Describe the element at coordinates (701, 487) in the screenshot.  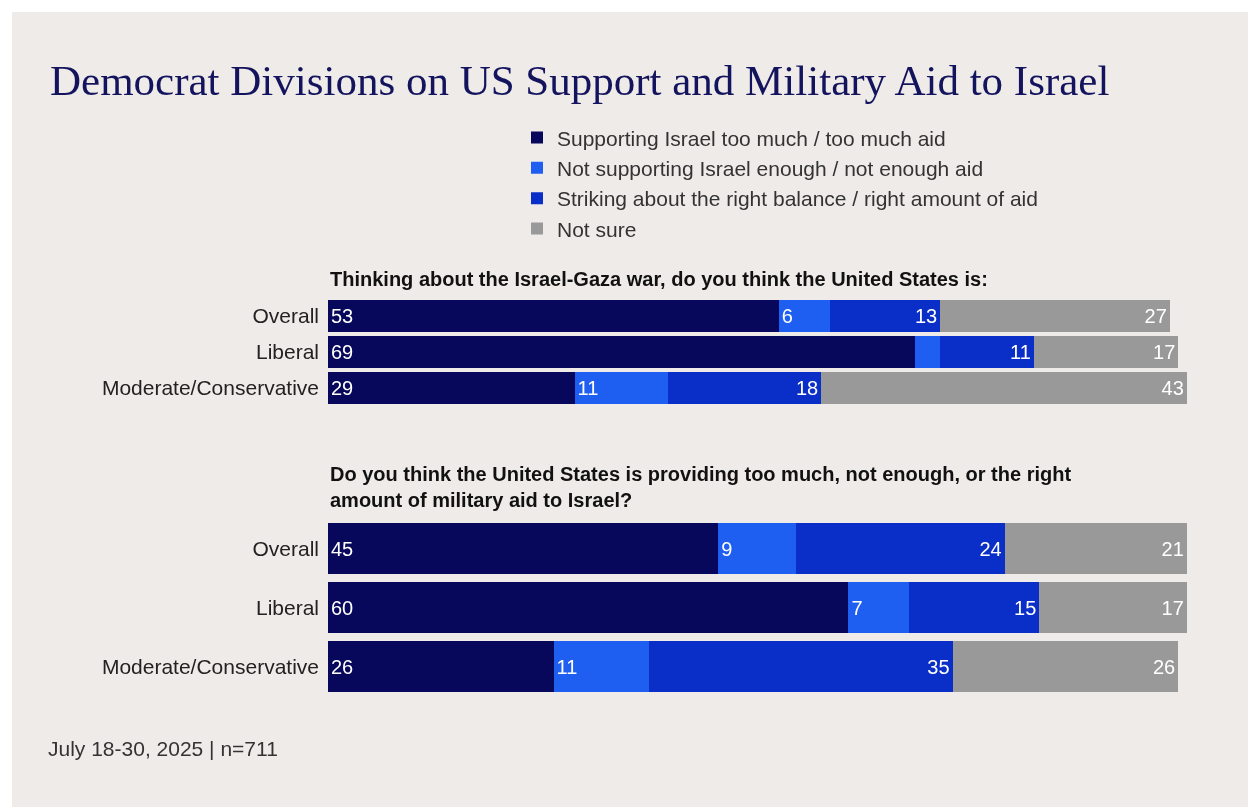
I see `chart-subtitle: Do you think the United States is providing too much, not enough, or the right amount of military aid to Israel?` at that location.